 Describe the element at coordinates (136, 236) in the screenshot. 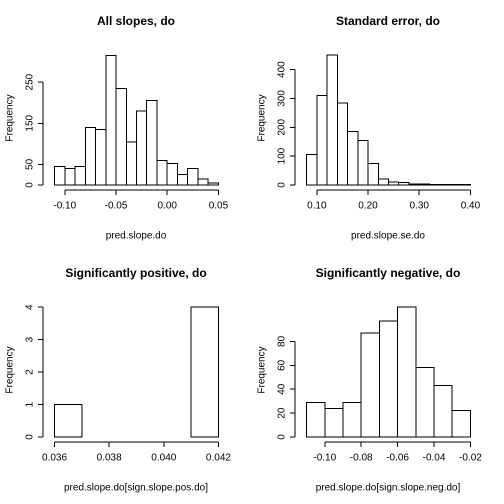

I see `x-axis-label: pred.slope.do` at that location.